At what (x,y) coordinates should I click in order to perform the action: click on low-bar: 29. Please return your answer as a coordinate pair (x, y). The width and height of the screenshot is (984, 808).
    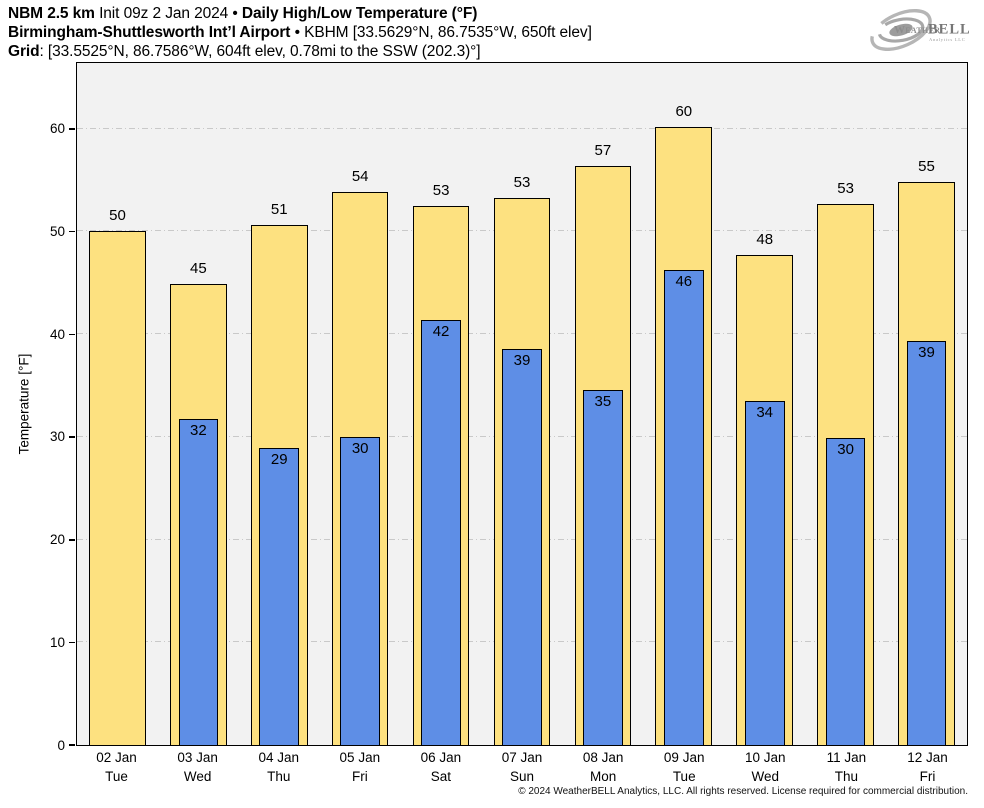
    Looking at the image, I should click on (279, 597).